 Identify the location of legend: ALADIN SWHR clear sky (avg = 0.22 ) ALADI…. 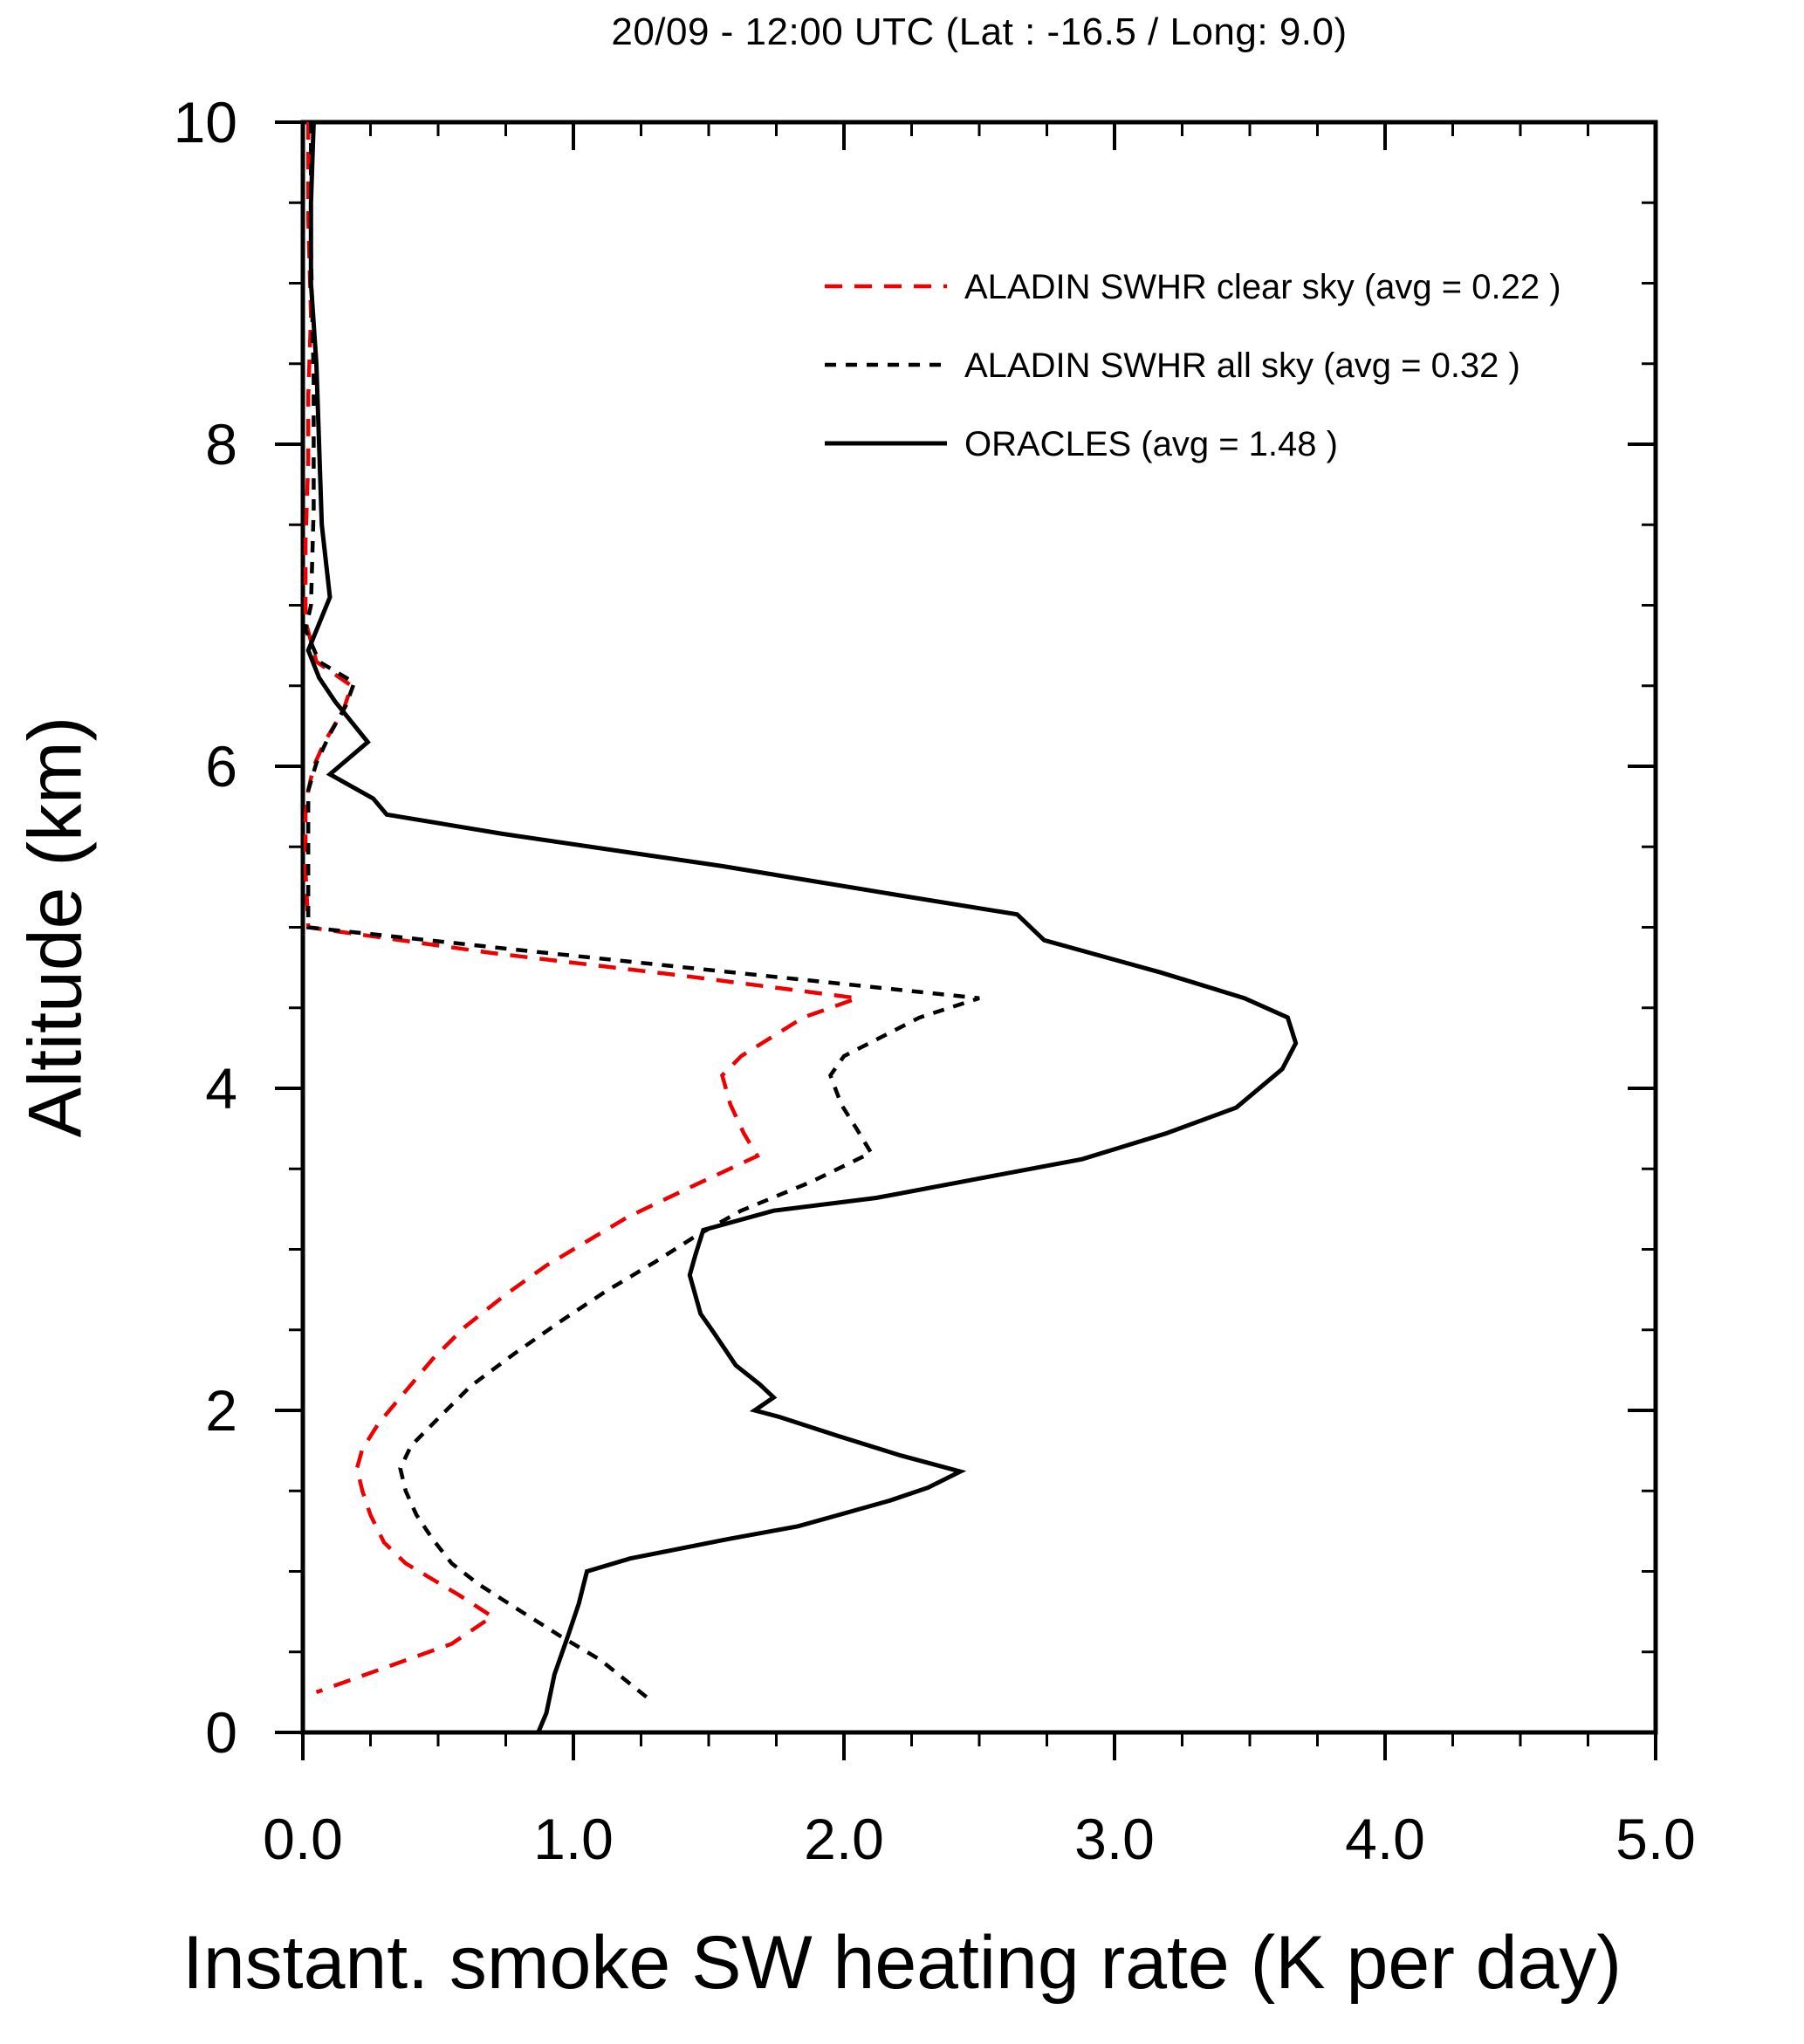
(1193, 365).